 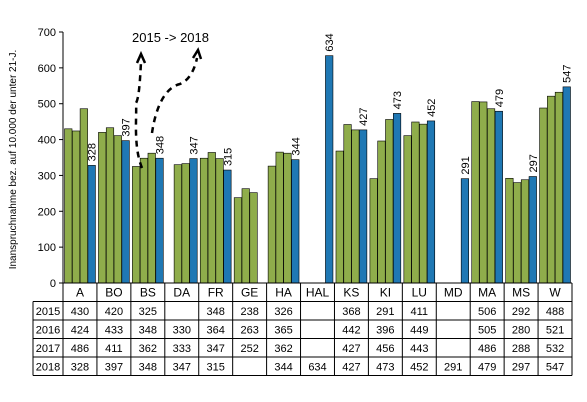 I want to click on table-cell: 347, so click(x=182, y=368).